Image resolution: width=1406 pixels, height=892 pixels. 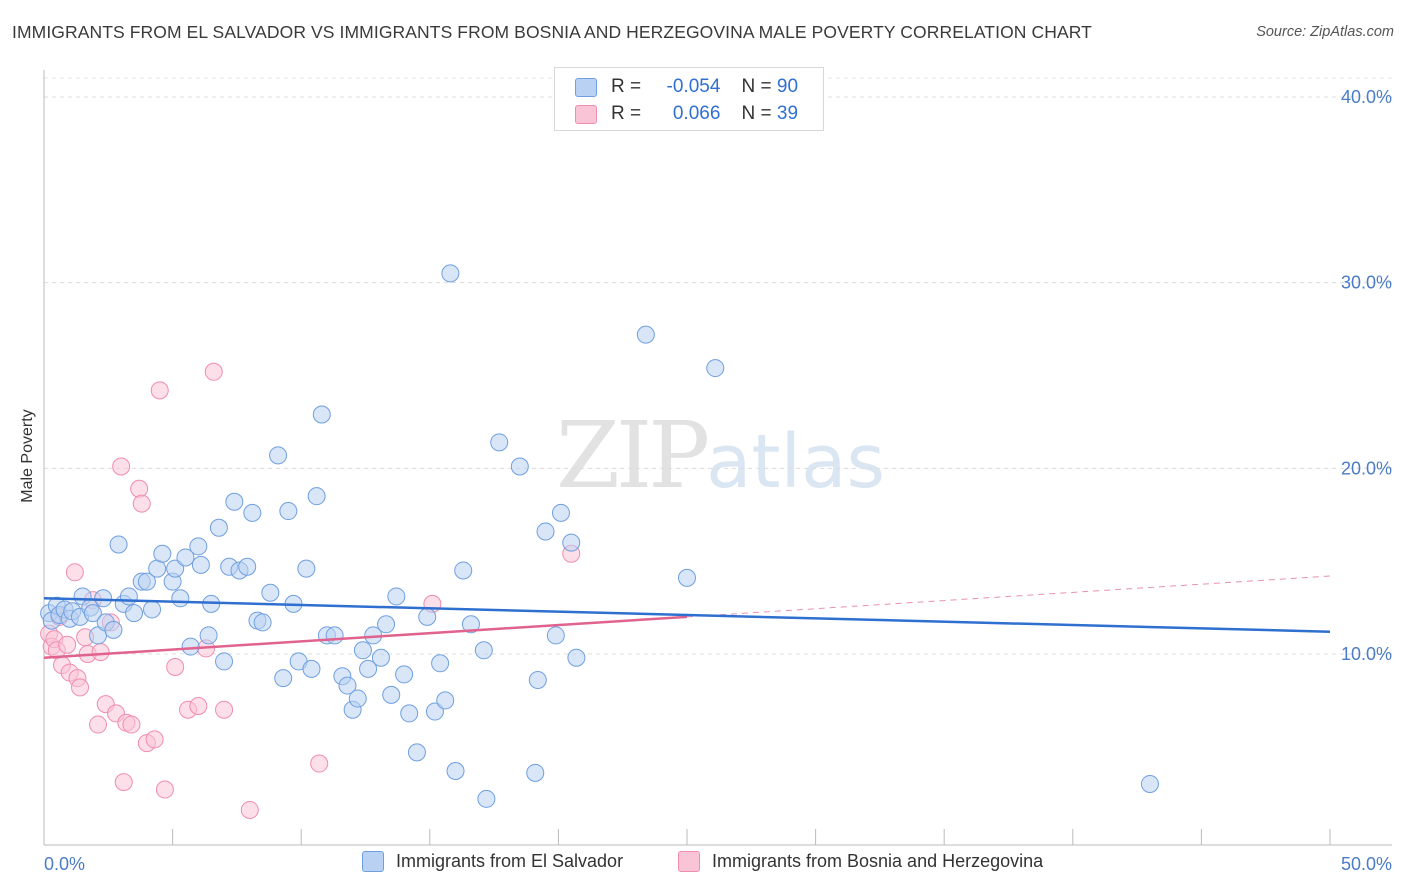 What do you see at coordinates (795, 462) in the screenshot?
I see `watermark-atlas: atlas` at bounding box center [795, 462].